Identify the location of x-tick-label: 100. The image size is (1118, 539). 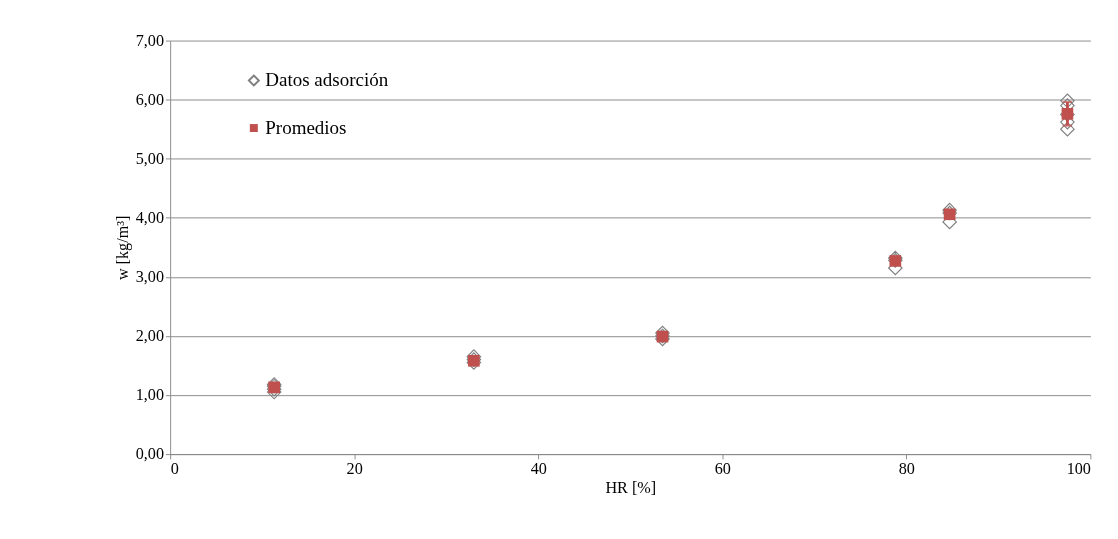
(1078, 468).